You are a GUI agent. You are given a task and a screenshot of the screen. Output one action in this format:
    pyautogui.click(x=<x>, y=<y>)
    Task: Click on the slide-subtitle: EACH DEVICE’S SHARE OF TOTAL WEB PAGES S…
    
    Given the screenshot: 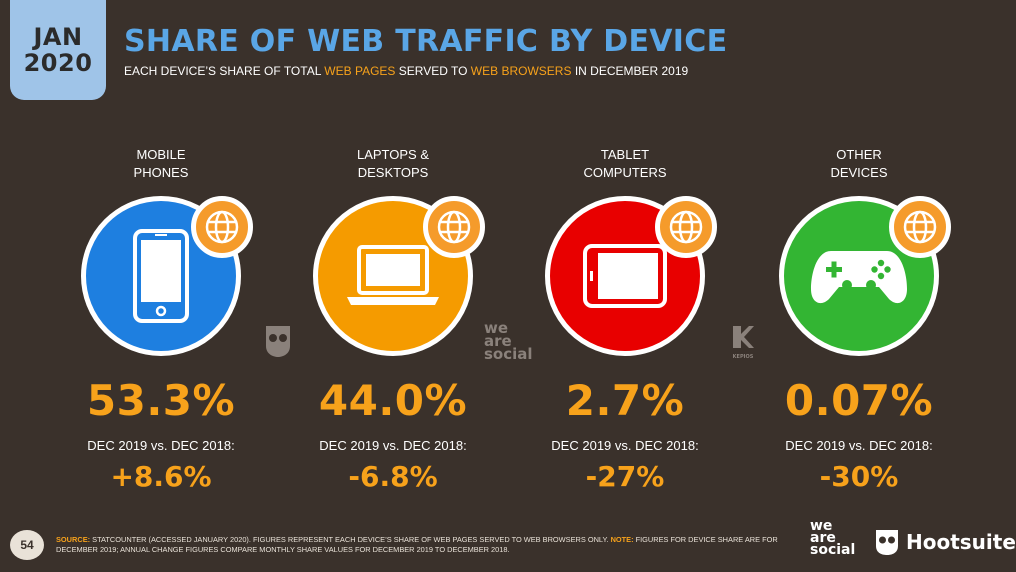 What is the action you would take?
    pyautogui.click(x=406, y=71)
    